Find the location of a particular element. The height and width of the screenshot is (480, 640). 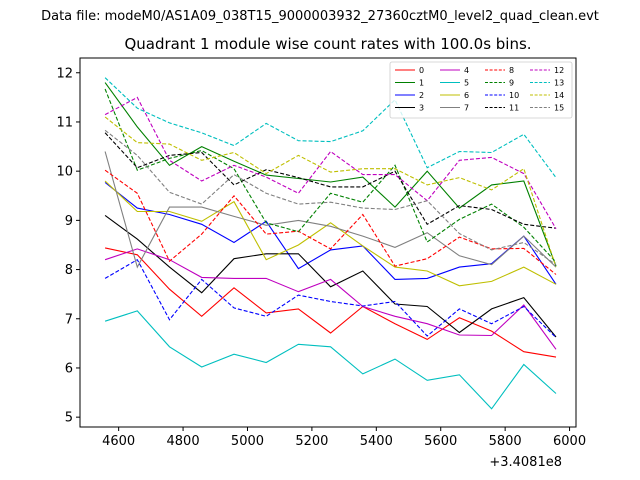

x-tick-label: 4800 is located at coordinates (183, 441).